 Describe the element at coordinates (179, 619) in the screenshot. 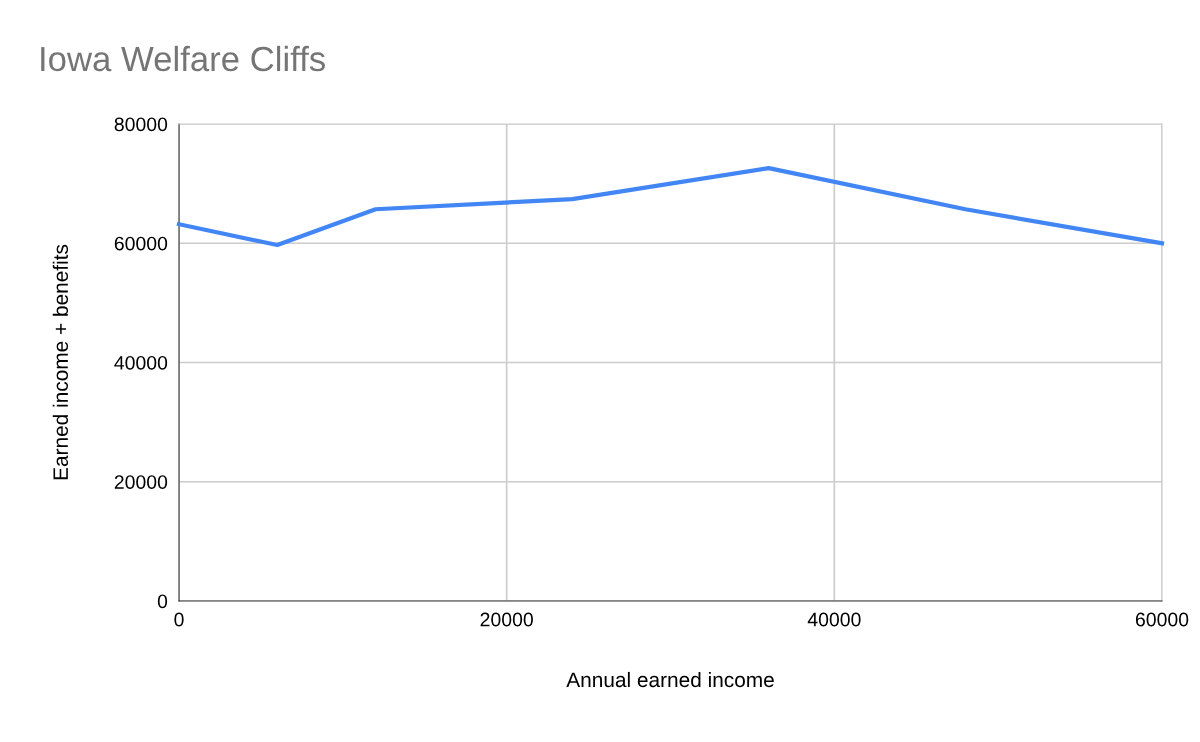

I see `x-tick-label: 0` at that location.